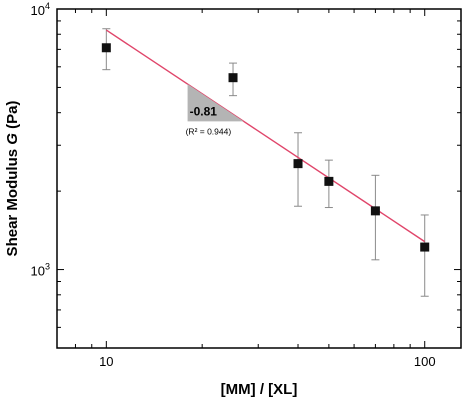 This screenshot has width=474, height=402. What do you see at coordinates (106, 361) in the screenshot?
I see `x-tick-label: 10` at bounding box center [106, 361].